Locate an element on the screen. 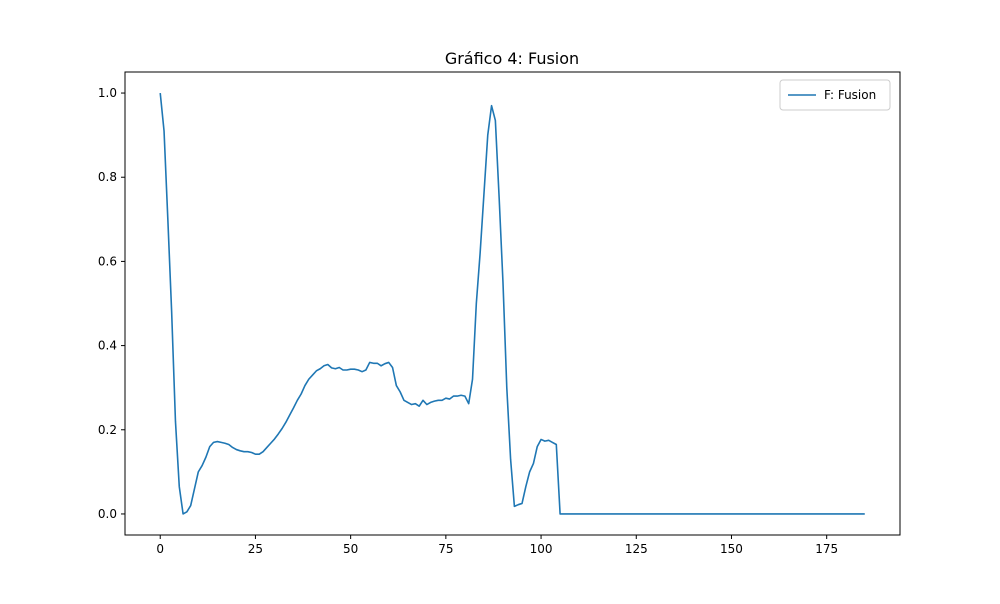 The height and width of the screenshot is (604, 1000). y-tick-label: 0.0 is located at coordinates (107, 514).